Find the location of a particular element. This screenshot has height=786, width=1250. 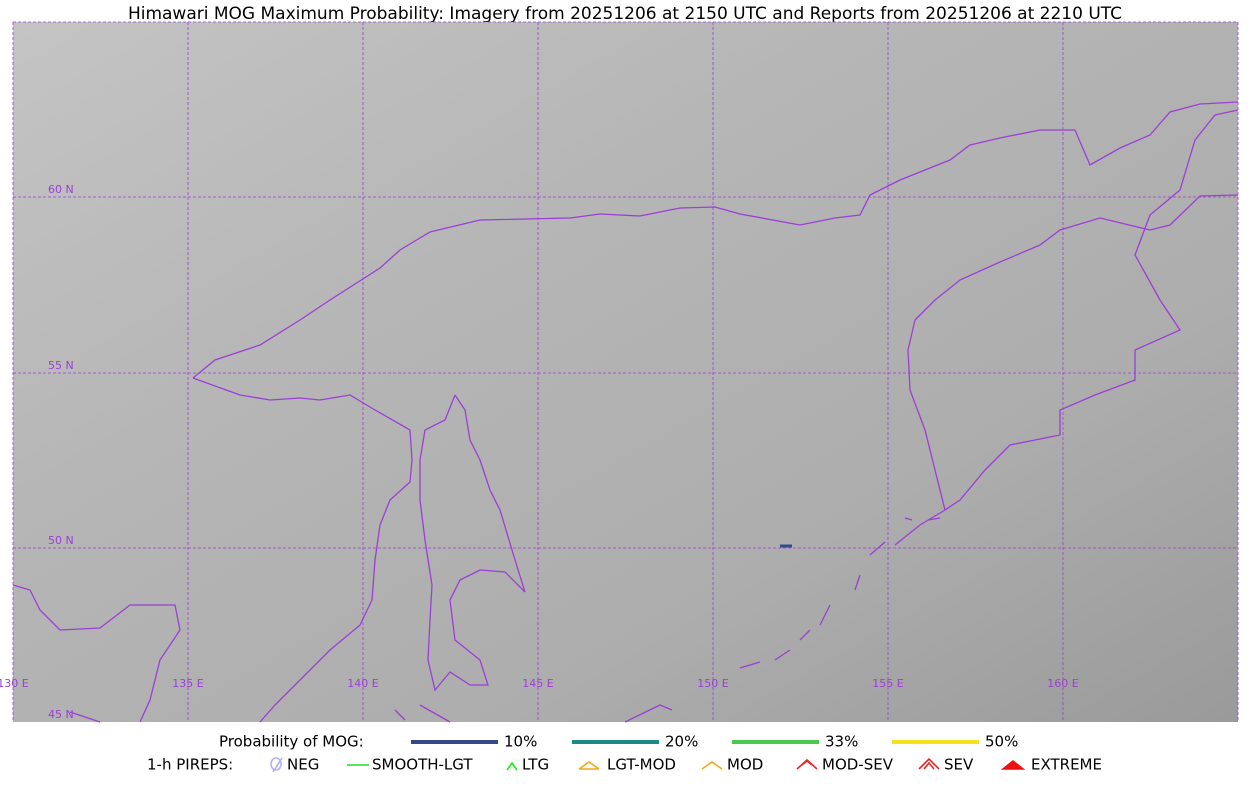

latitude-label: 60 N is located at coordinates (61, 189).